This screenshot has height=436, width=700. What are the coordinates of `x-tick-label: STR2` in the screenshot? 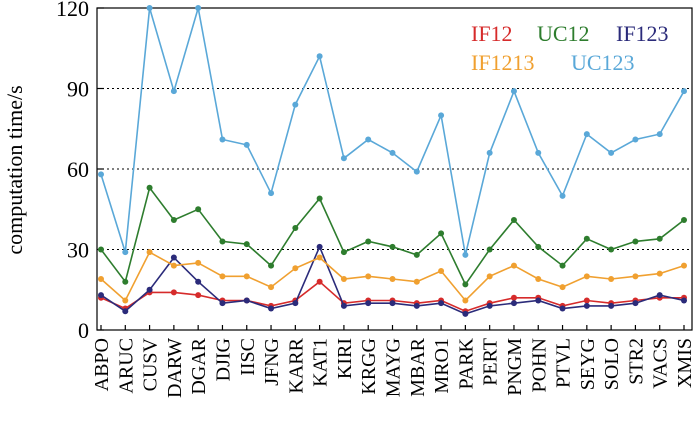 It's located at (636, 361).